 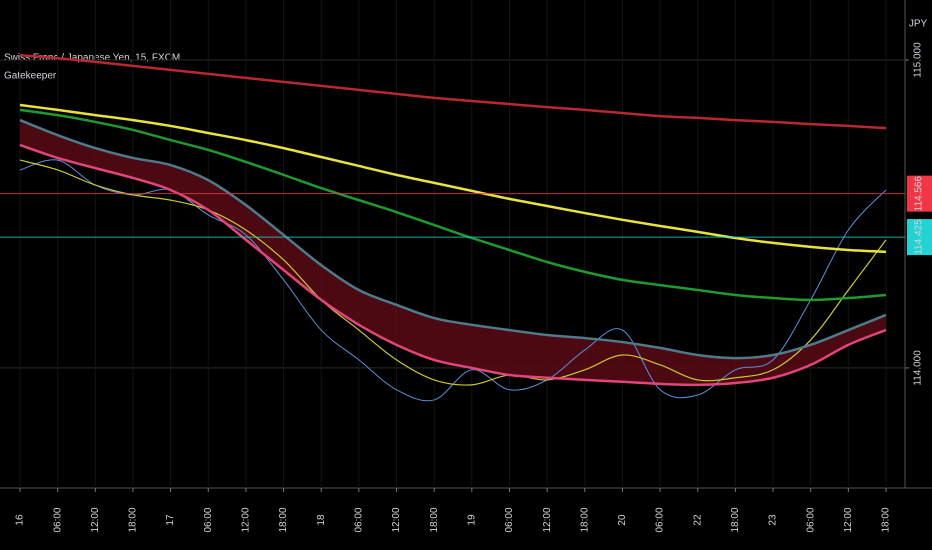 I want to click on x-tick-label: 22, so click(x=697, y=520).